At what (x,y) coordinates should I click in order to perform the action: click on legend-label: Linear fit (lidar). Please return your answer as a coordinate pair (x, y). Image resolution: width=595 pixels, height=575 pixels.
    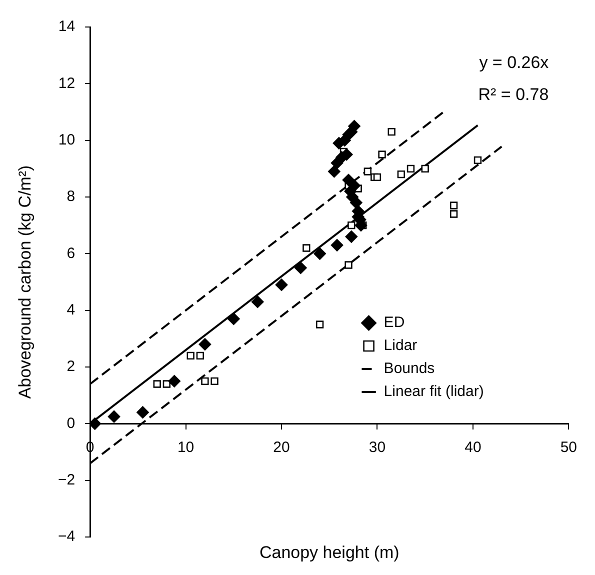
    Looking at the image, I should click on (434, 391).